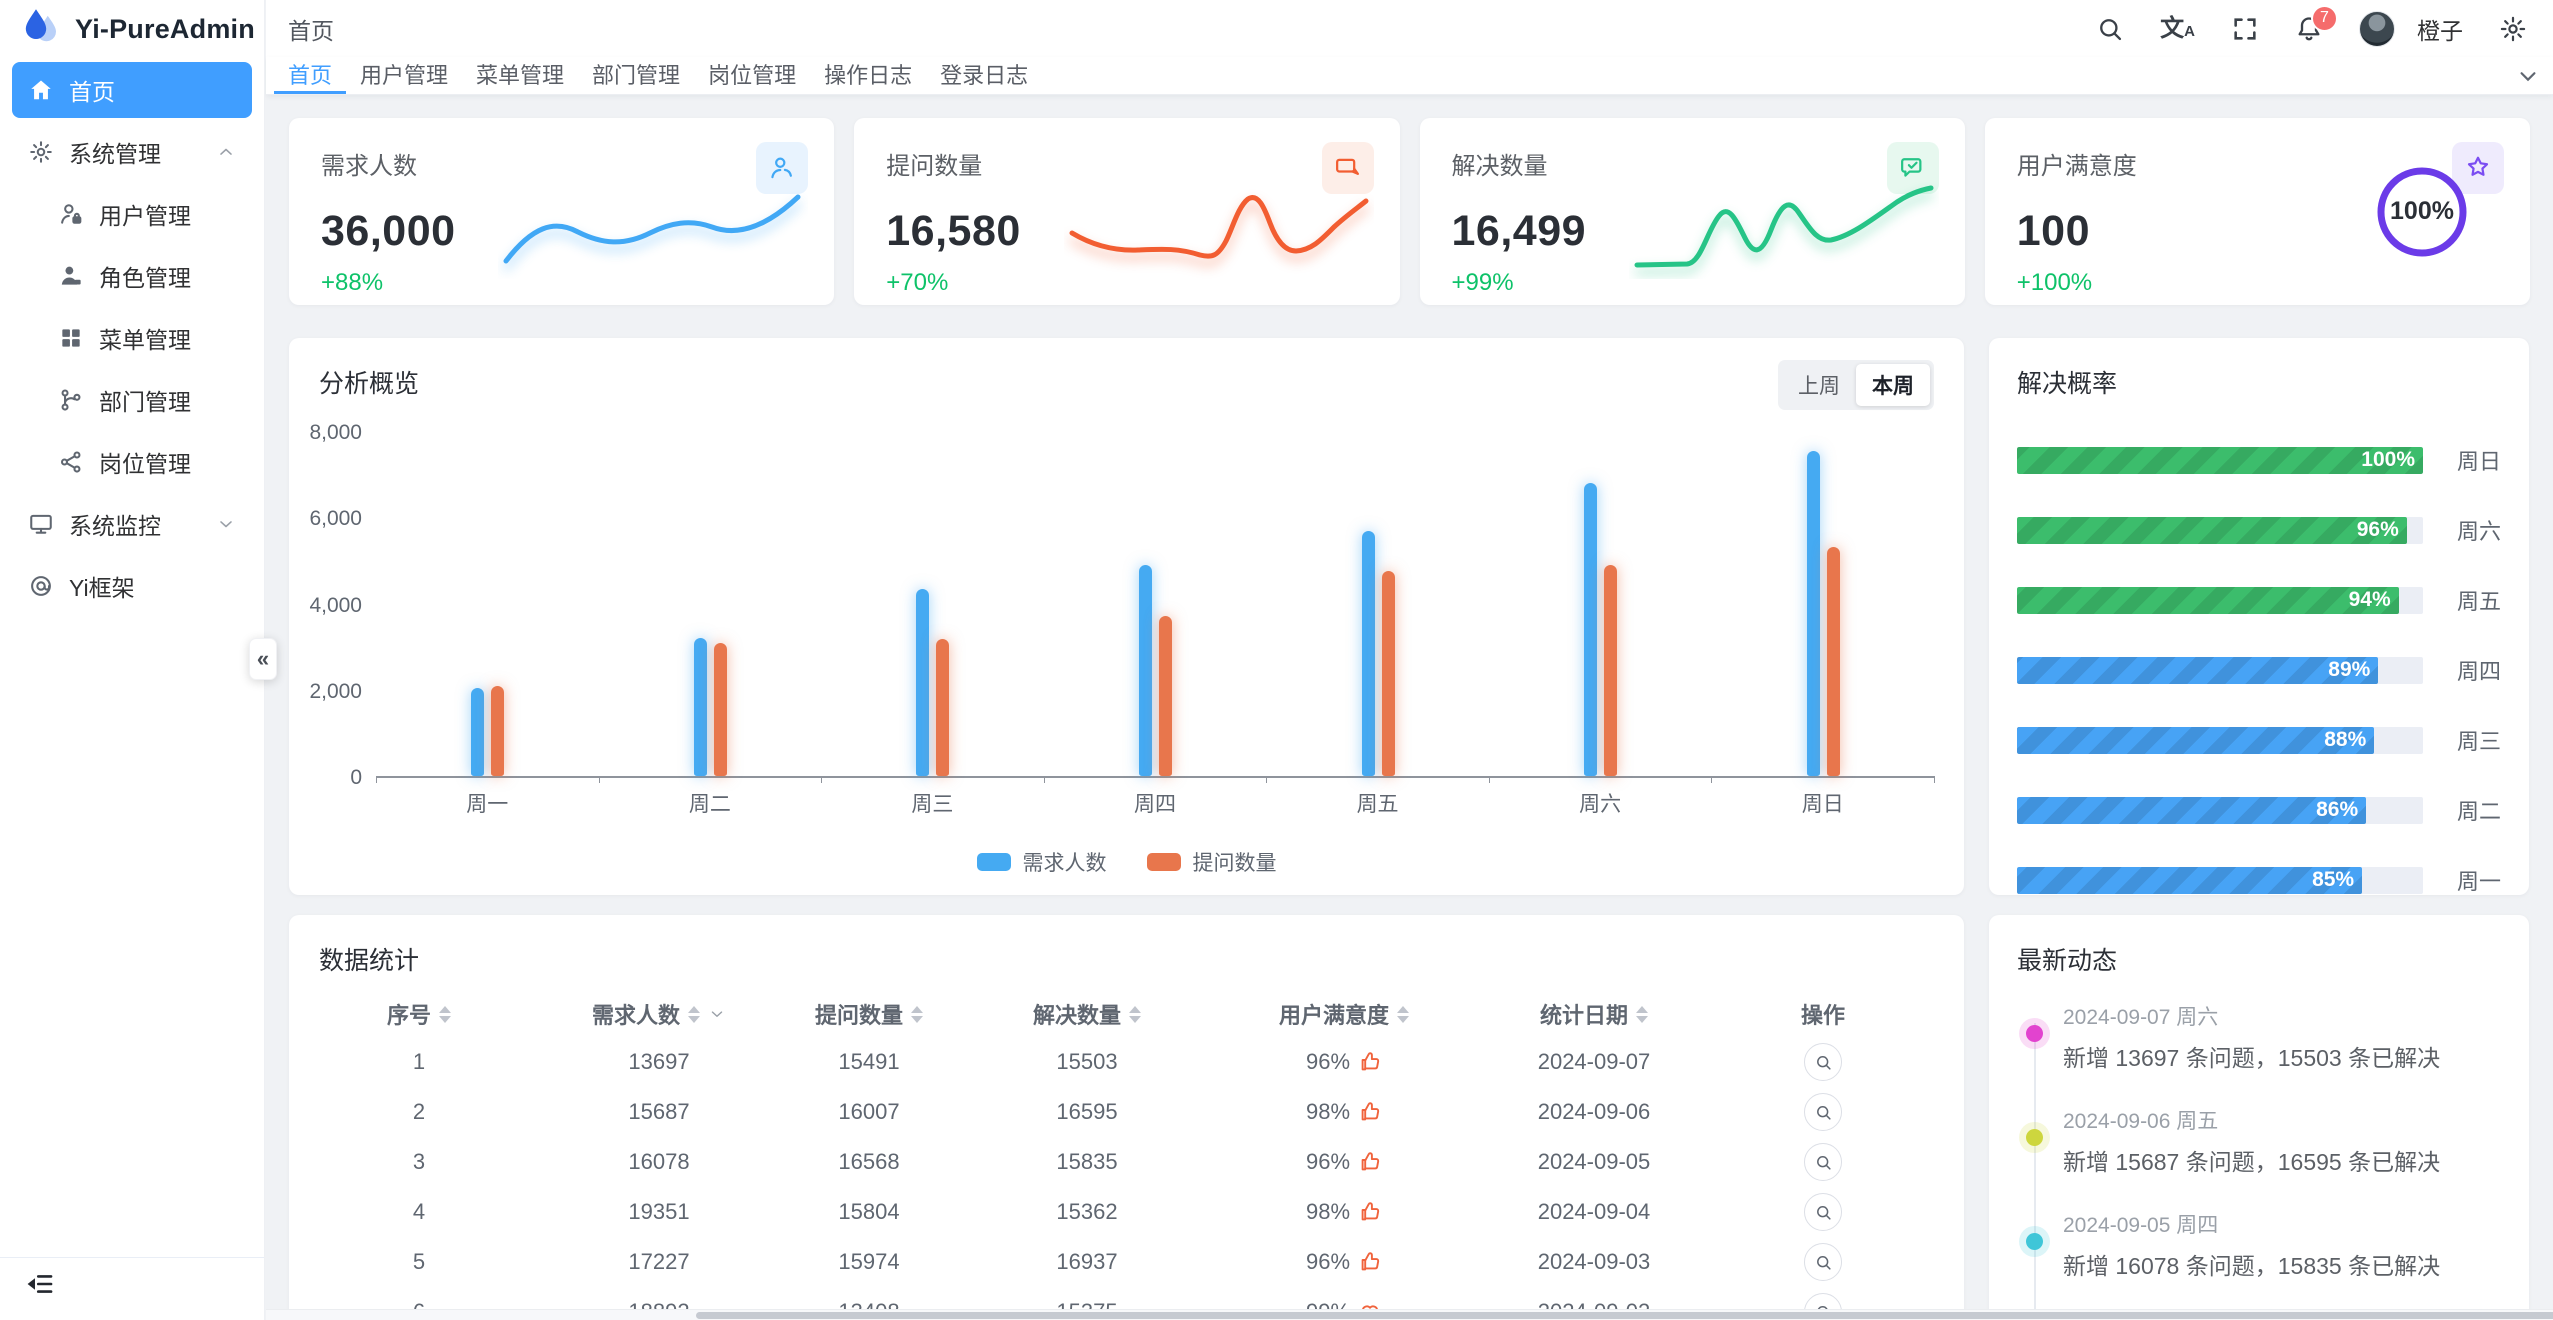 The image size is (2553, 1320). Describe the element at coordinates (2388, 459) in the screenshot. I see `progress-percent: 100%` at that location.